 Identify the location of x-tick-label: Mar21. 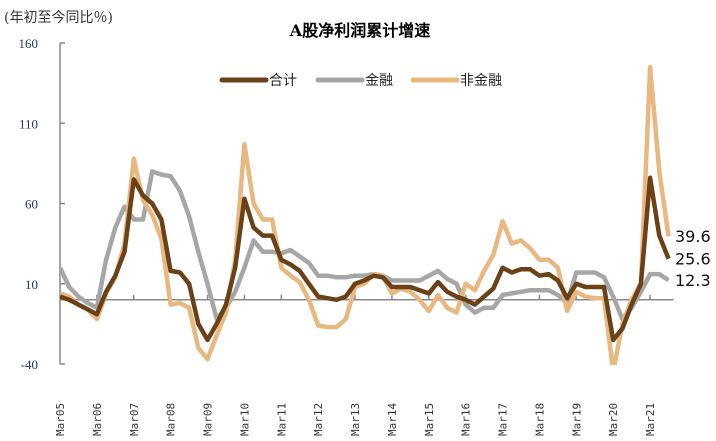
(650, 419).